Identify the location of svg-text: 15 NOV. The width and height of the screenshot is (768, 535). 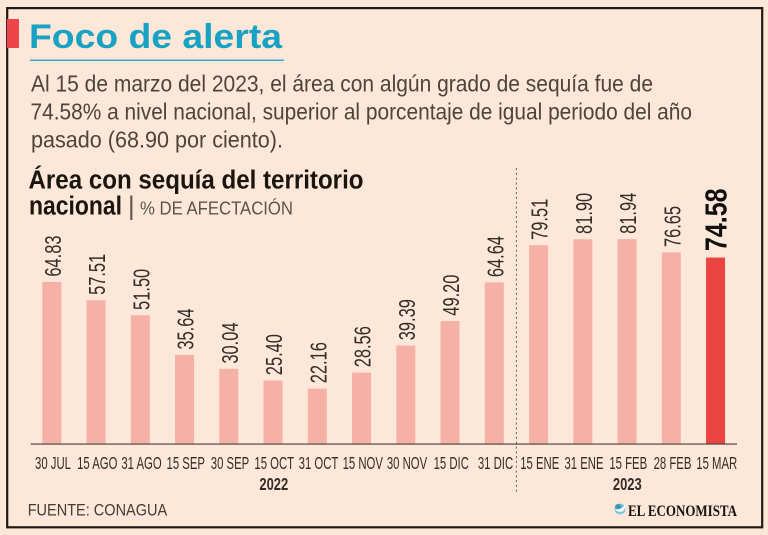
(363, 463).